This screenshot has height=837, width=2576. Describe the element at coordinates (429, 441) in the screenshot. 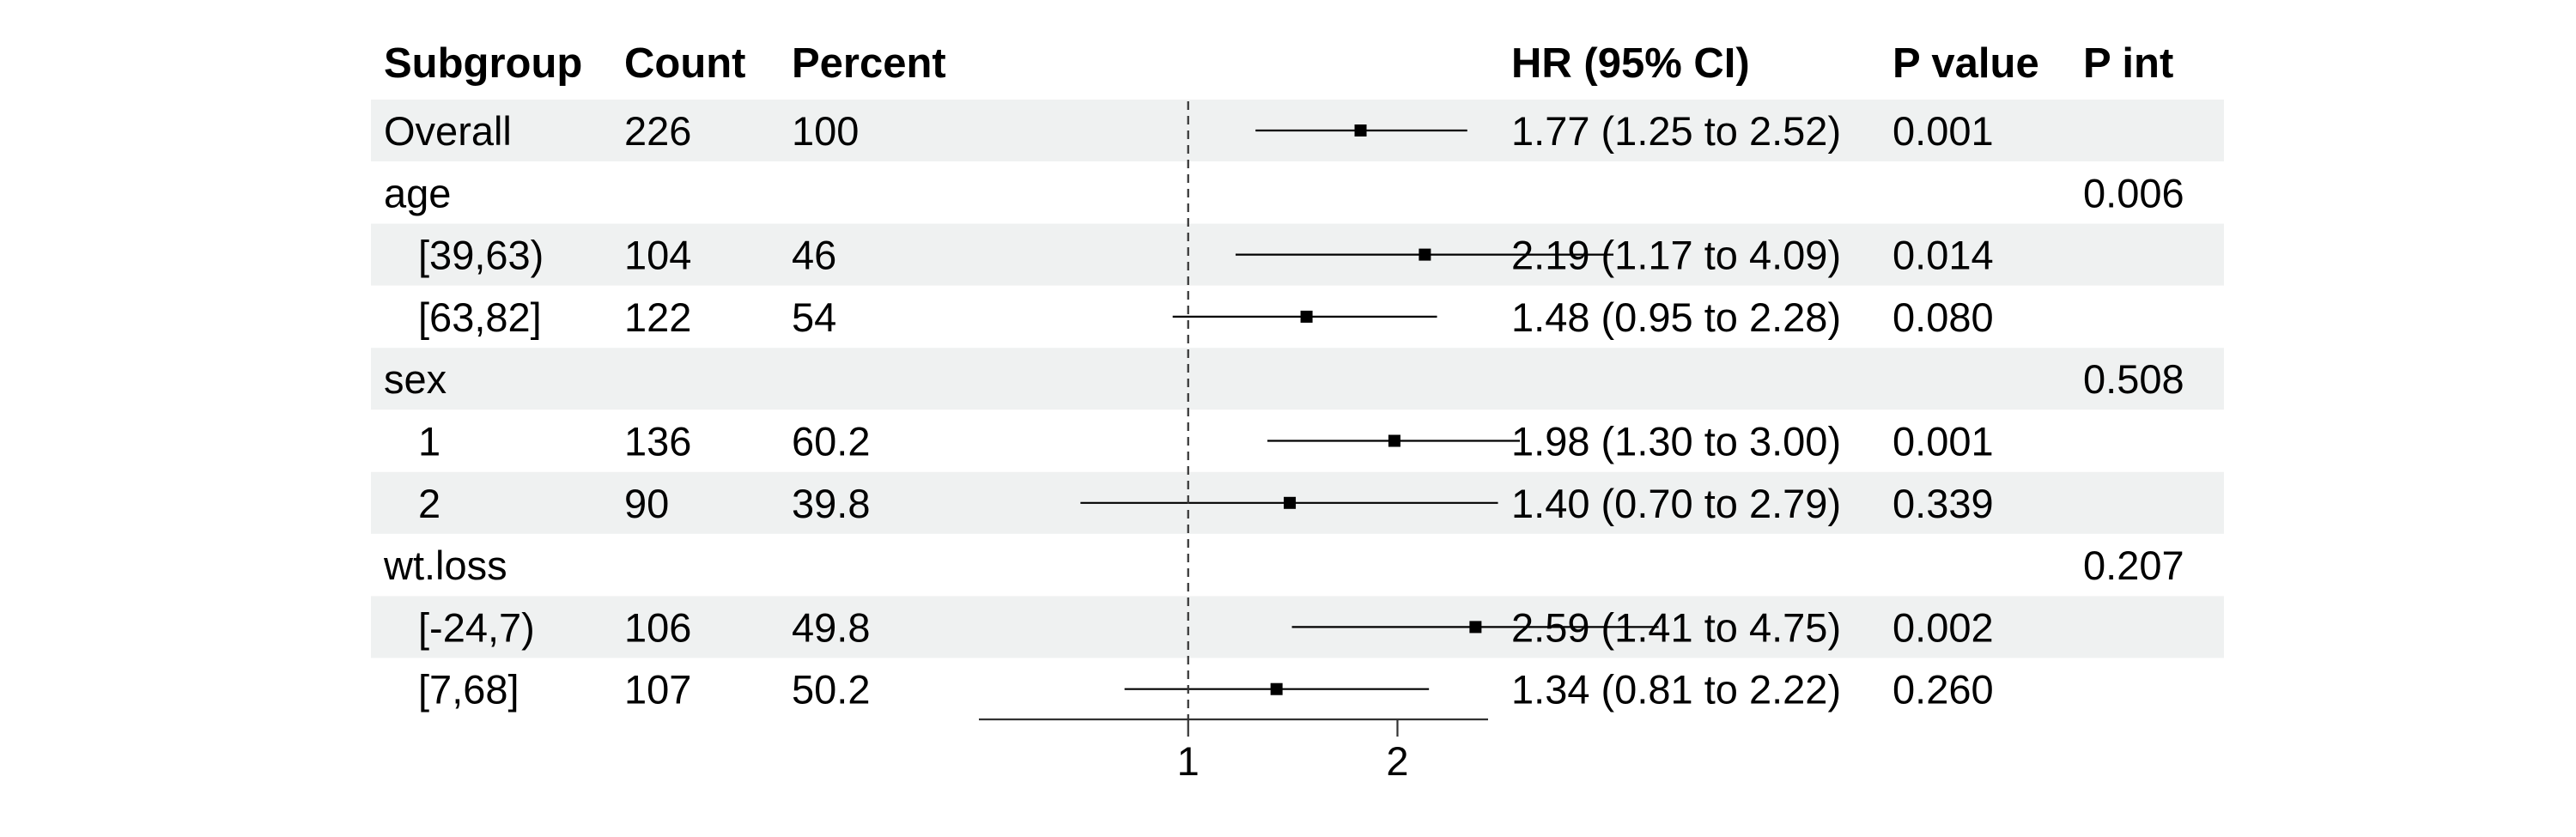

I see `row-label: 1` at that location.